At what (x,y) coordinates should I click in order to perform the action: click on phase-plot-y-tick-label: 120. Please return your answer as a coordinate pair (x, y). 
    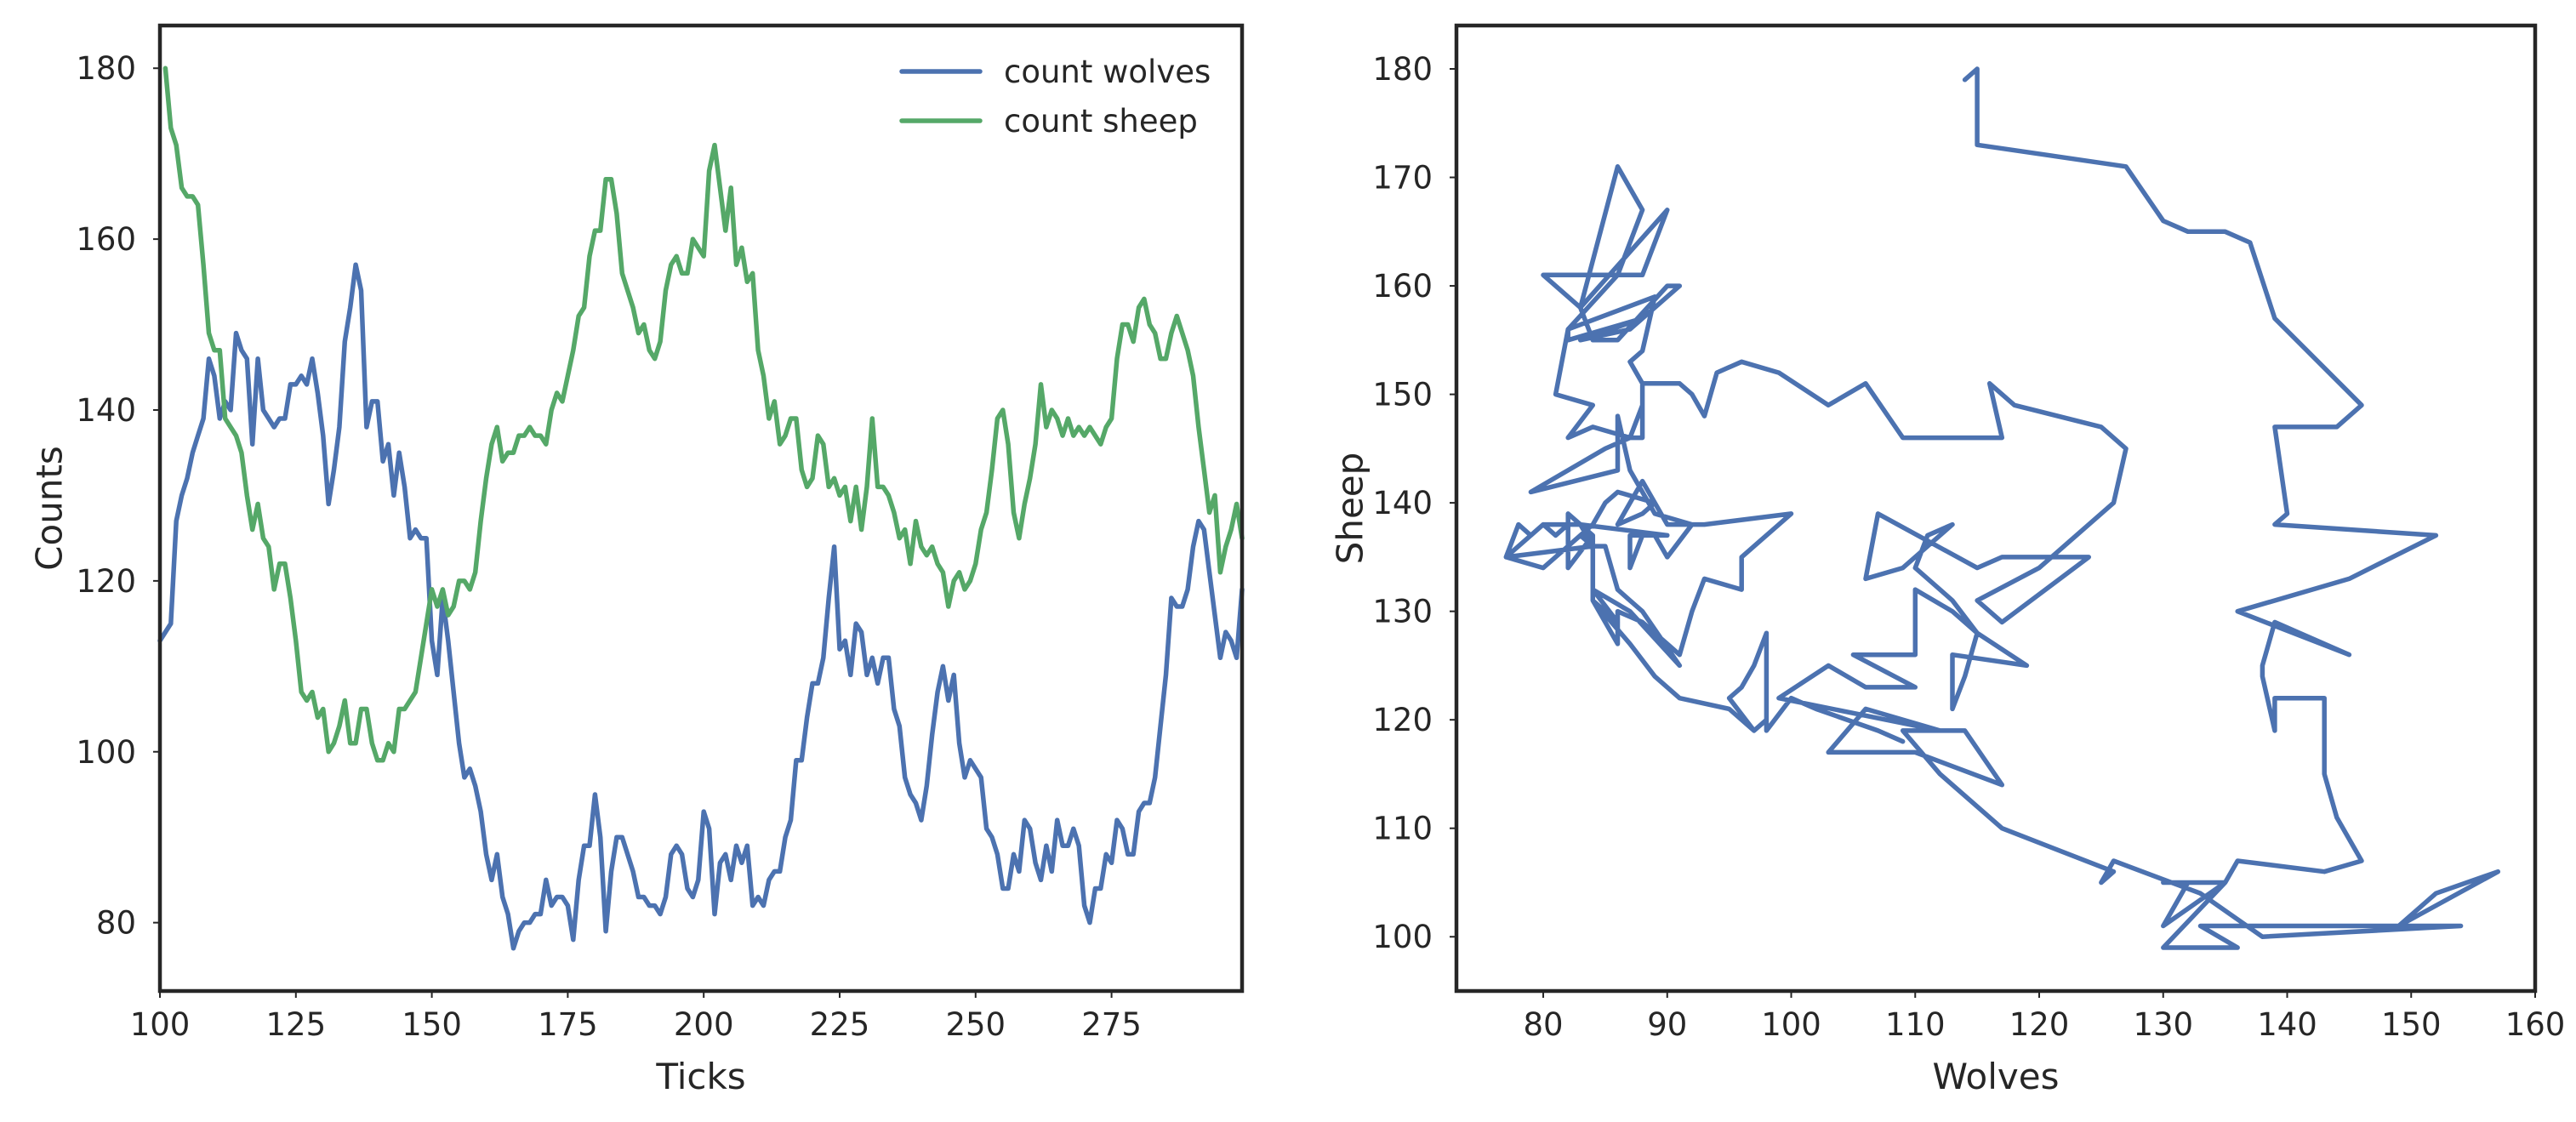
    Looking at the image, I should click on (1402, 720).